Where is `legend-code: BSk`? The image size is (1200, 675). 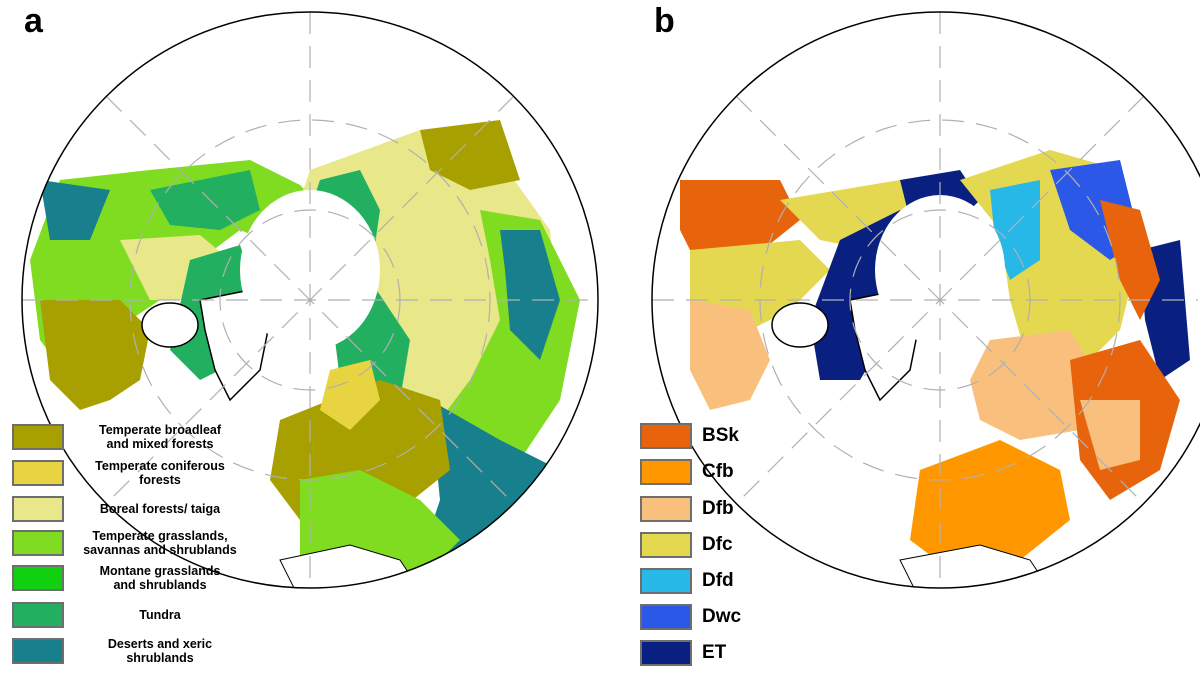
legend-code: BSk is located at coordinates (720, 435).